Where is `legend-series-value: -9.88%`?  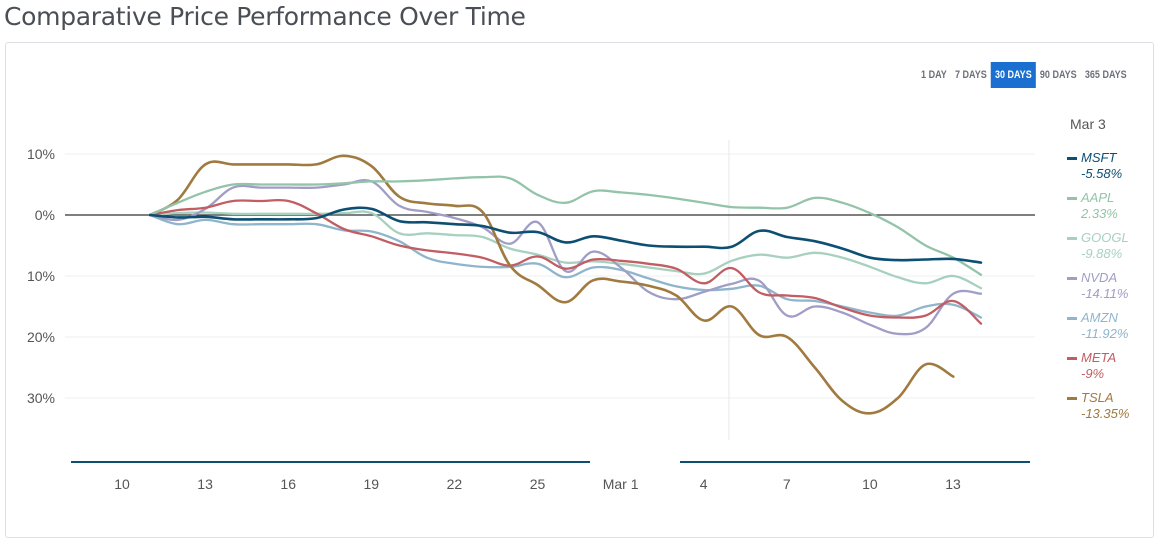 legend-series-value: -9.88% is located at coordinates (1102, 253).